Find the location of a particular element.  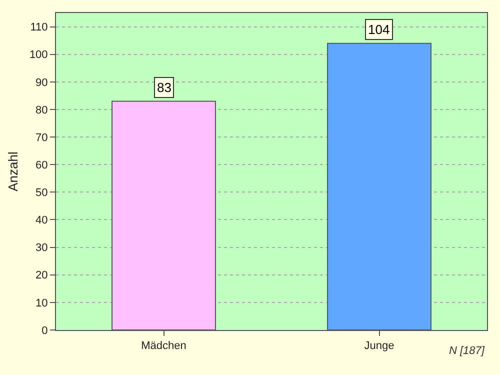

y-tick-label: 100 is located at coordinates (38, 55).